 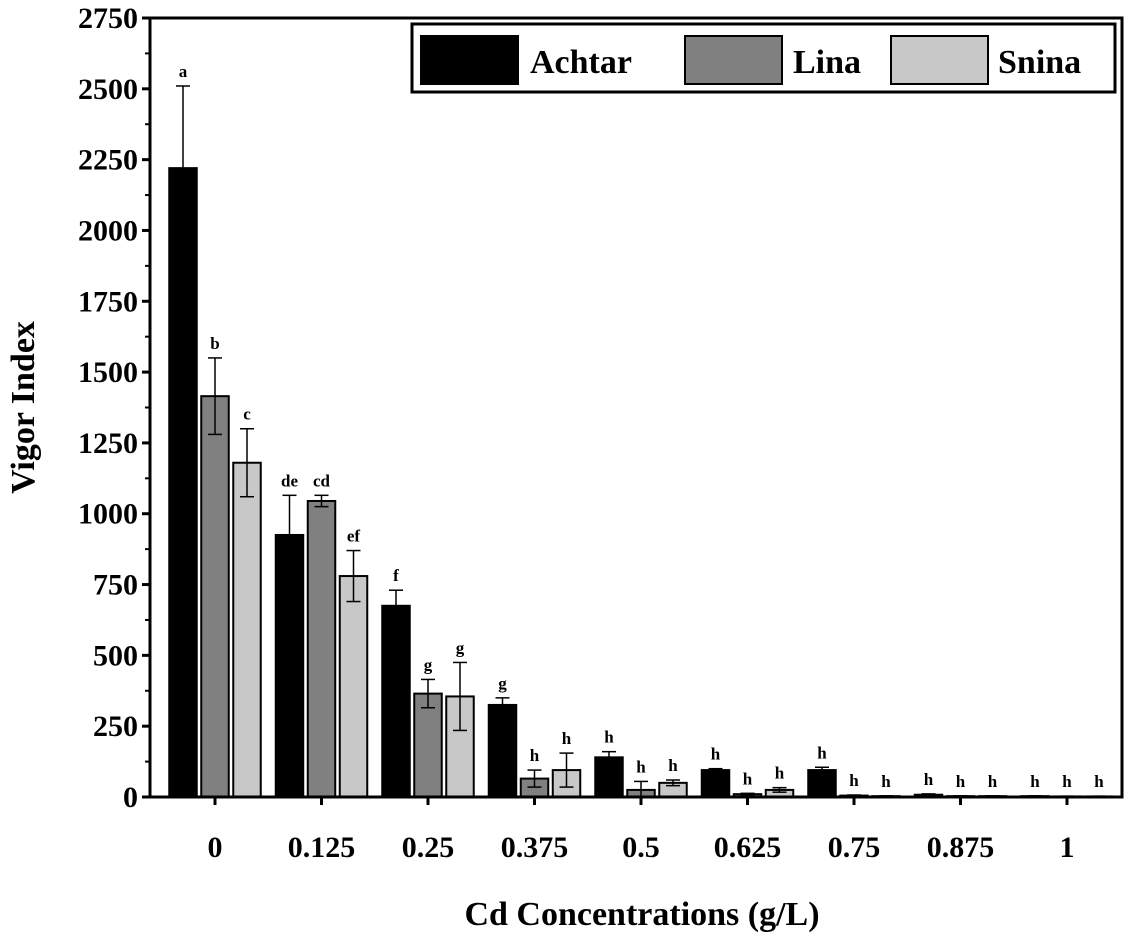 What do you see at coordinates (961, 847) in the screenshot?
I see `x-tick-label: 0.875` at bounding box center [961, 847].